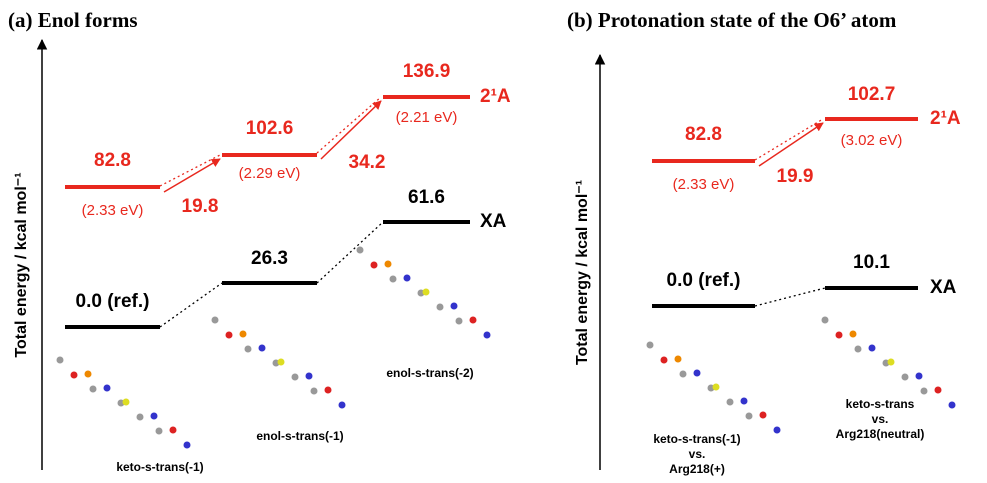 The image size is (987, 483). What do you see at coordinates (73, 20) in the screenshot?
I see `panel-title: (a) Enol forms` at bounding box center [73, 20].